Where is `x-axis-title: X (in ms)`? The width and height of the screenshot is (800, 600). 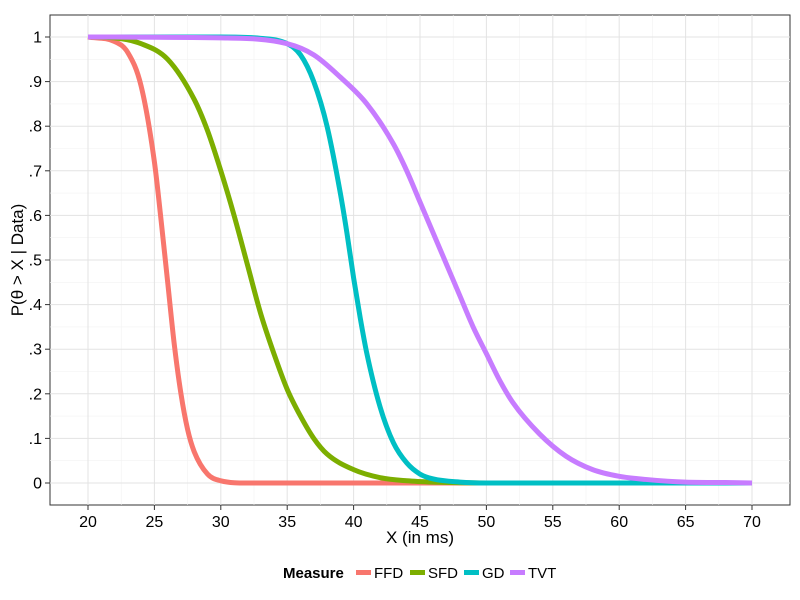
x-axis-title: X (in ms) is located at coordinates (420, 537).